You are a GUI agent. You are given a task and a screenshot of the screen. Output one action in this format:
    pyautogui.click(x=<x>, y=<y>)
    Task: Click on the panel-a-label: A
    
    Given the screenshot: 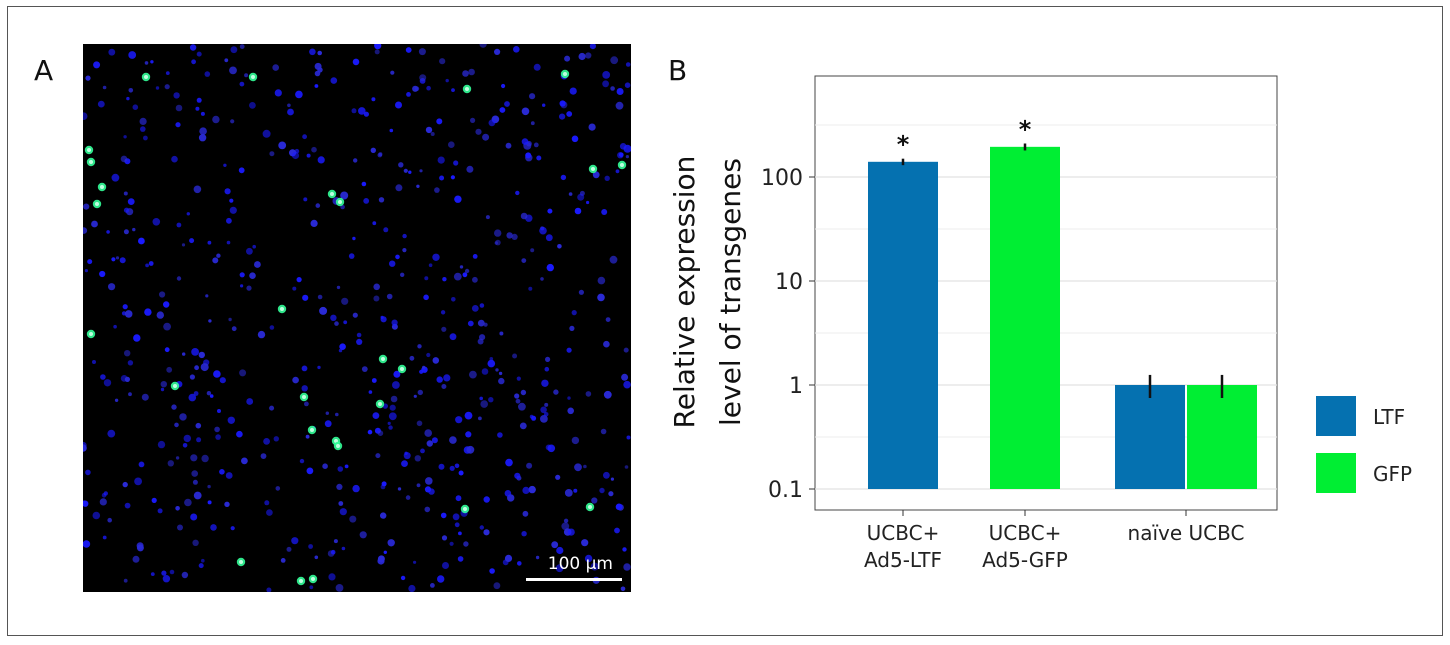 What is the action you would take?
    pyautogui.click(x=44, y=70)
    